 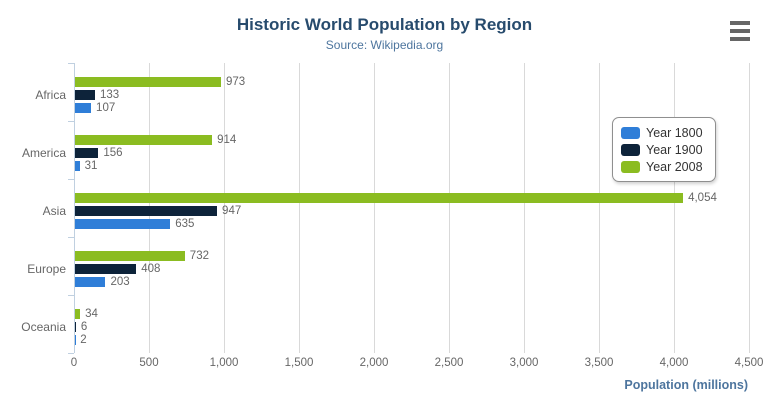 I want to click on legend-label: Year 1800, so click(x=674, y=132).